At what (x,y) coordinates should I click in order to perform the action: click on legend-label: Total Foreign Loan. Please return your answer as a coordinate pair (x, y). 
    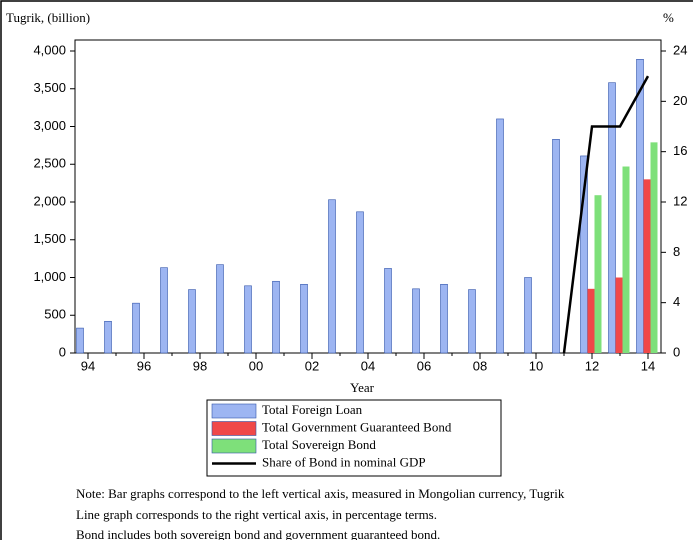
    Looking at the image, I should click on (312, 409).